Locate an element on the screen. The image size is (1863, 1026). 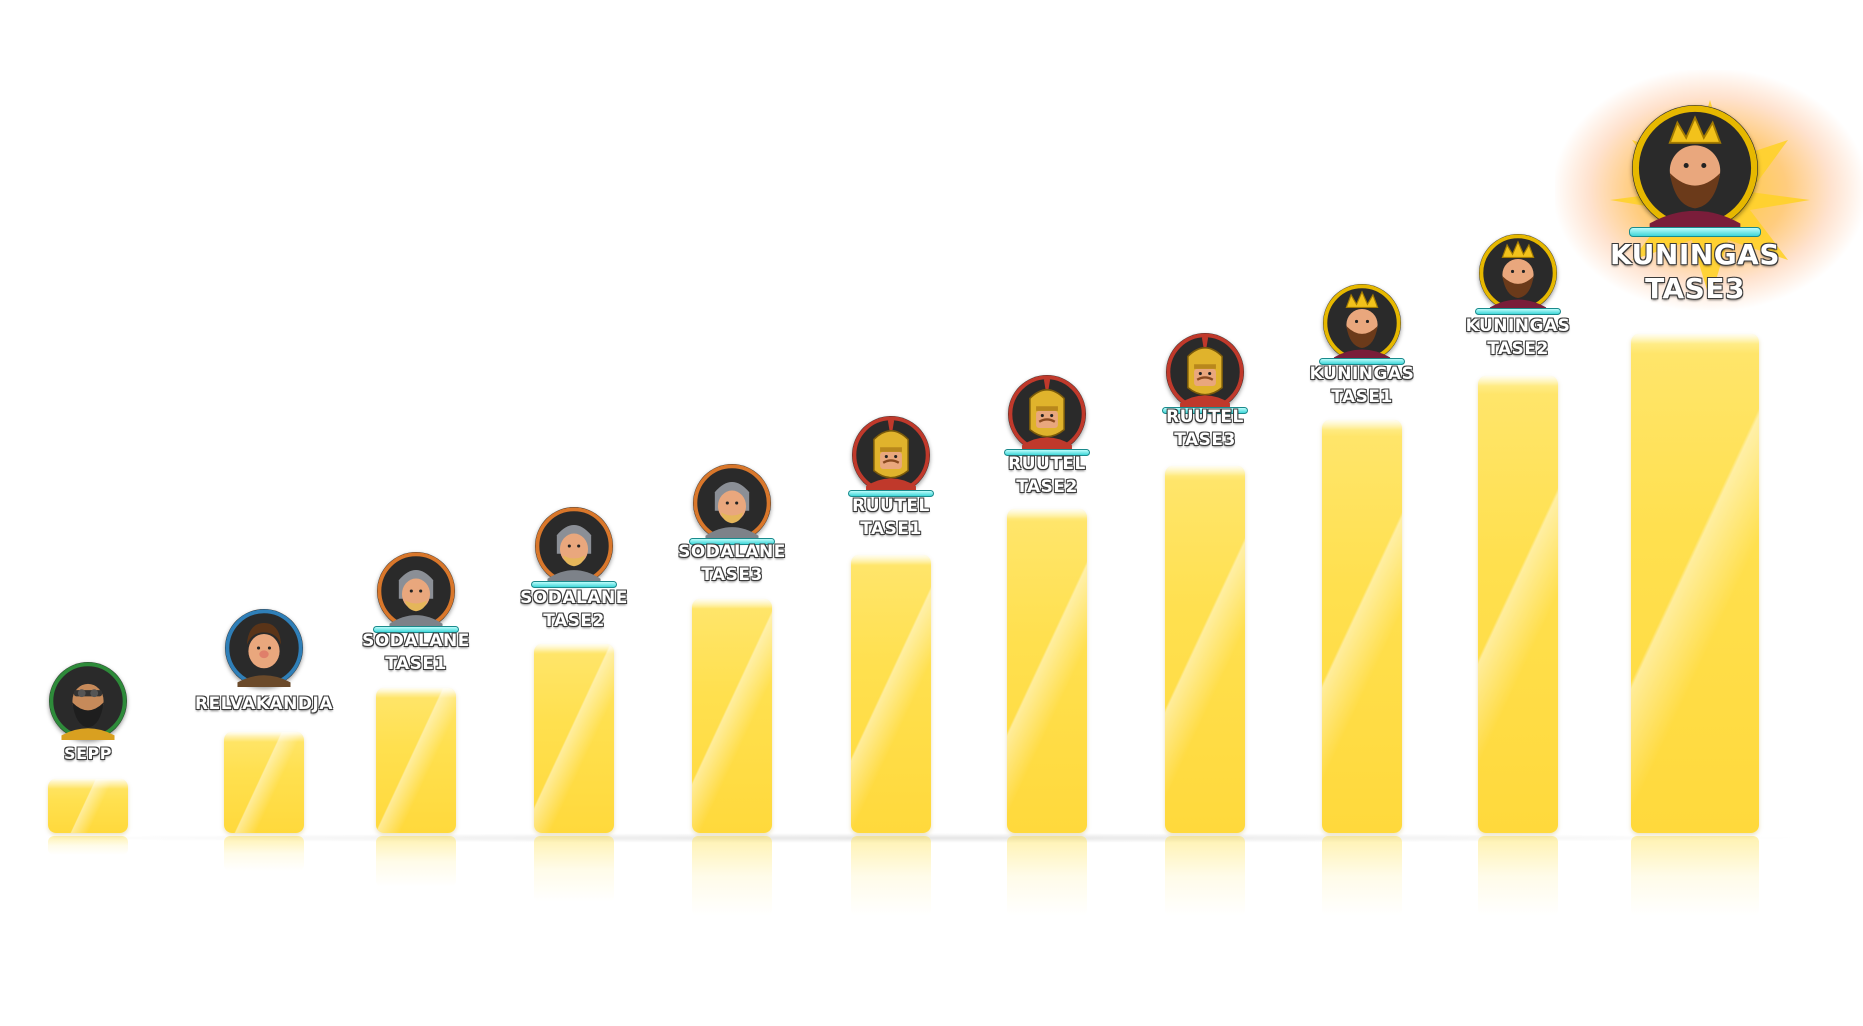
blacksmith-avatar-icon is located at coordinates (88, 701).